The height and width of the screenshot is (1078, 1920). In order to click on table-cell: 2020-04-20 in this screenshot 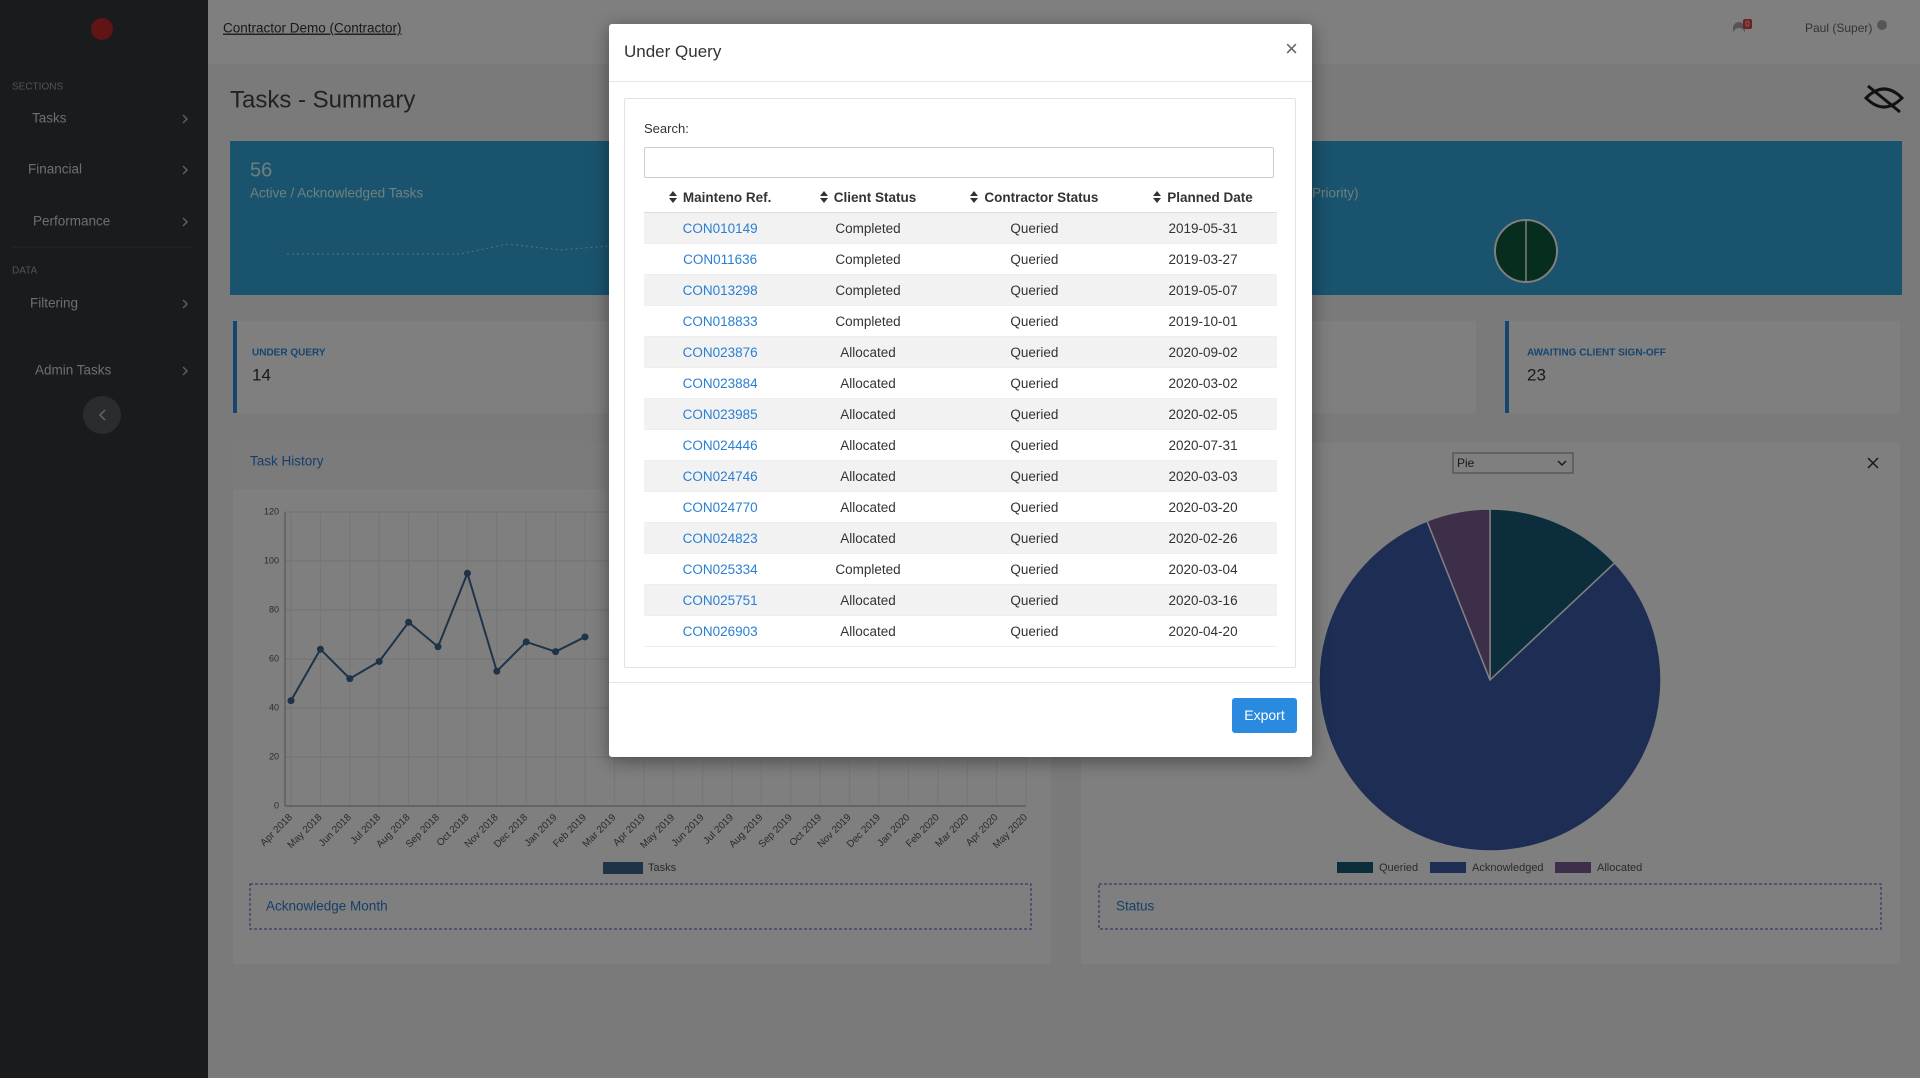, I will do `click(1203, 631)`.